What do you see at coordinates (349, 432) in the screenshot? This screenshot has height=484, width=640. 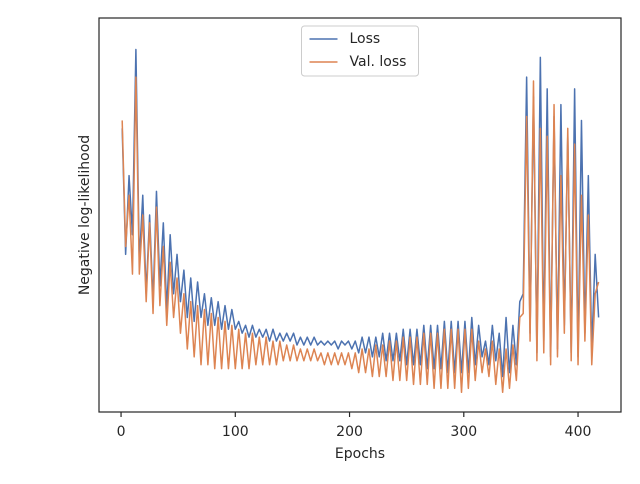 I see `x-tick-label: 200` at bounding box center [349, 432].